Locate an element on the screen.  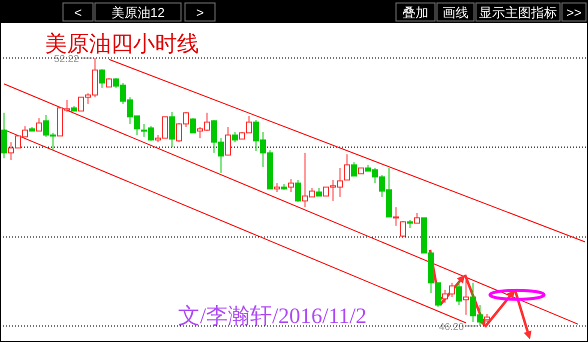
button: 显示主图指标 is located at coordinates (518, 12).